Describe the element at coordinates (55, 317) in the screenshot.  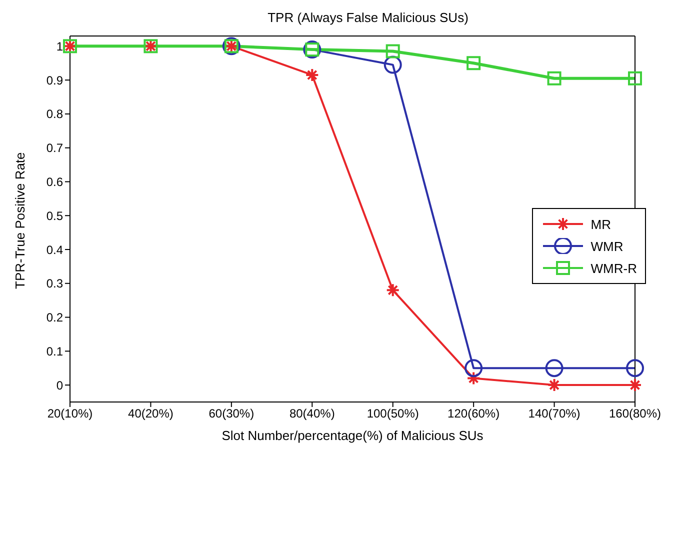
I see `y-tick-label: 0.2` at that location.